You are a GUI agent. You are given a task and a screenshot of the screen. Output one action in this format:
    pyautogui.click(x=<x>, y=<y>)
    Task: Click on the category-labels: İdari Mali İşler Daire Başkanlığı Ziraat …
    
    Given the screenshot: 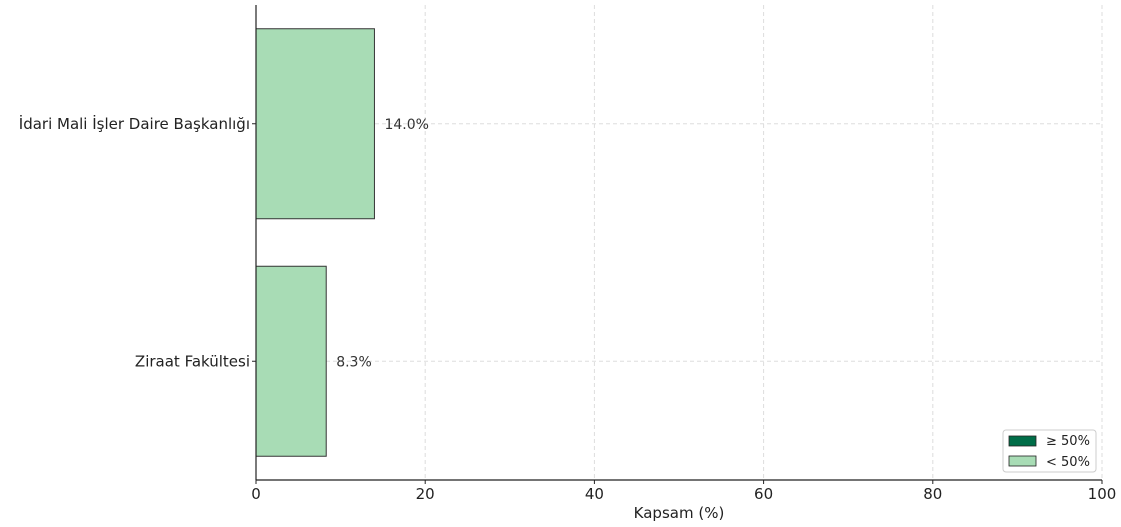 What is the action you would take?
    pyautogui.click(x=137, y=242)
    